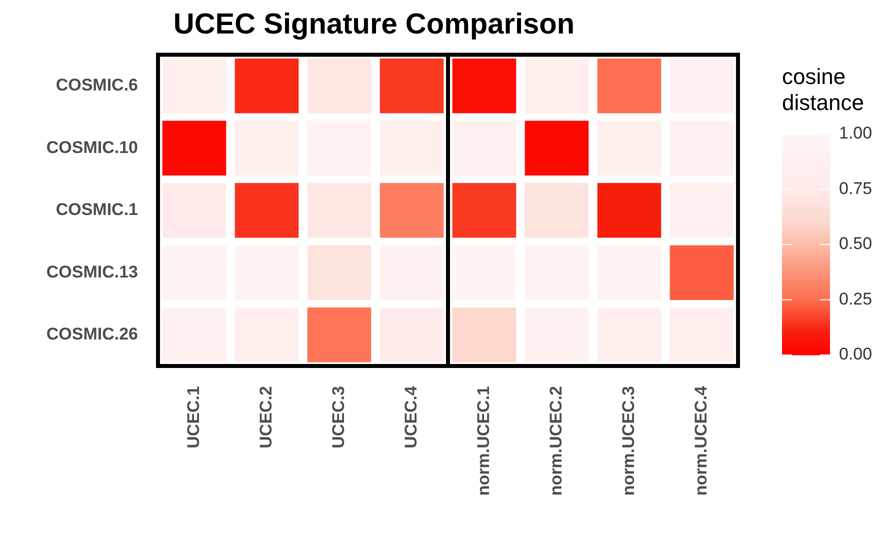  What do you see at coordinates (338, 417) in the screenshot?
I see `x-tick-label: UCEC.3` at bounding box center [338, 417].